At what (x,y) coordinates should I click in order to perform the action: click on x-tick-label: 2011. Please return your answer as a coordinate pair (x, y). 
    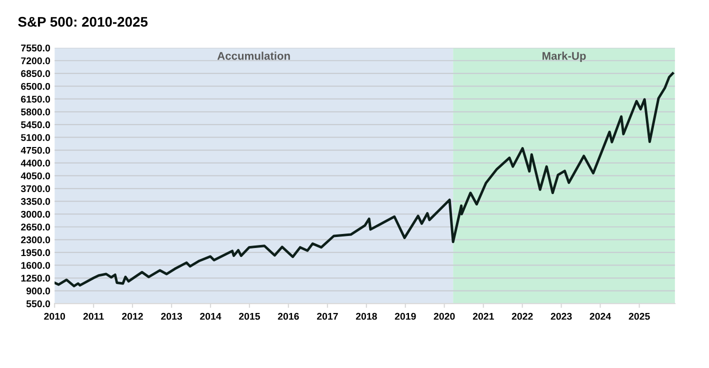
    Looking at the image, I should click on (93, 316).